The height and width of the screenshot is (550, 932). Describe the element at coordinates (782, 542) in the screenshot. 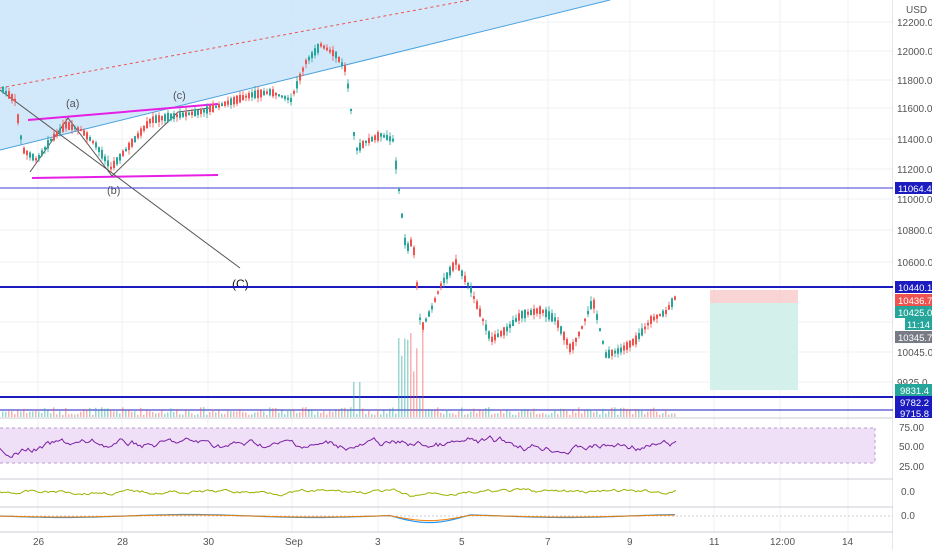

I see `time-tick: 12:00` at that location.